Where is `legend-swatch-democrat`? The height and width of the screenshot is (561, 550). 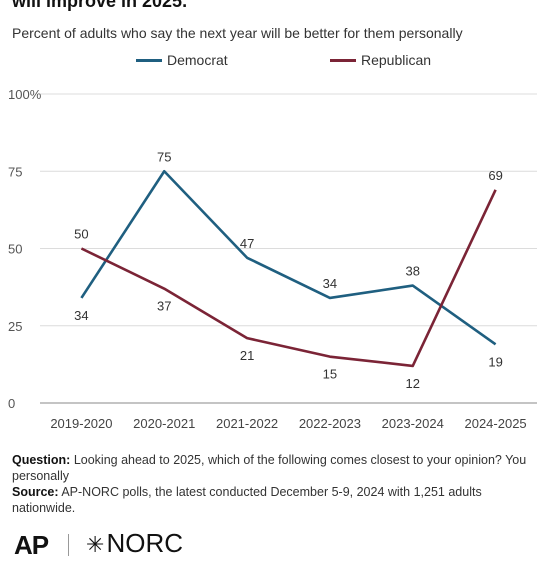
legend-swatch-democrat is located at coordinates (149, 60).